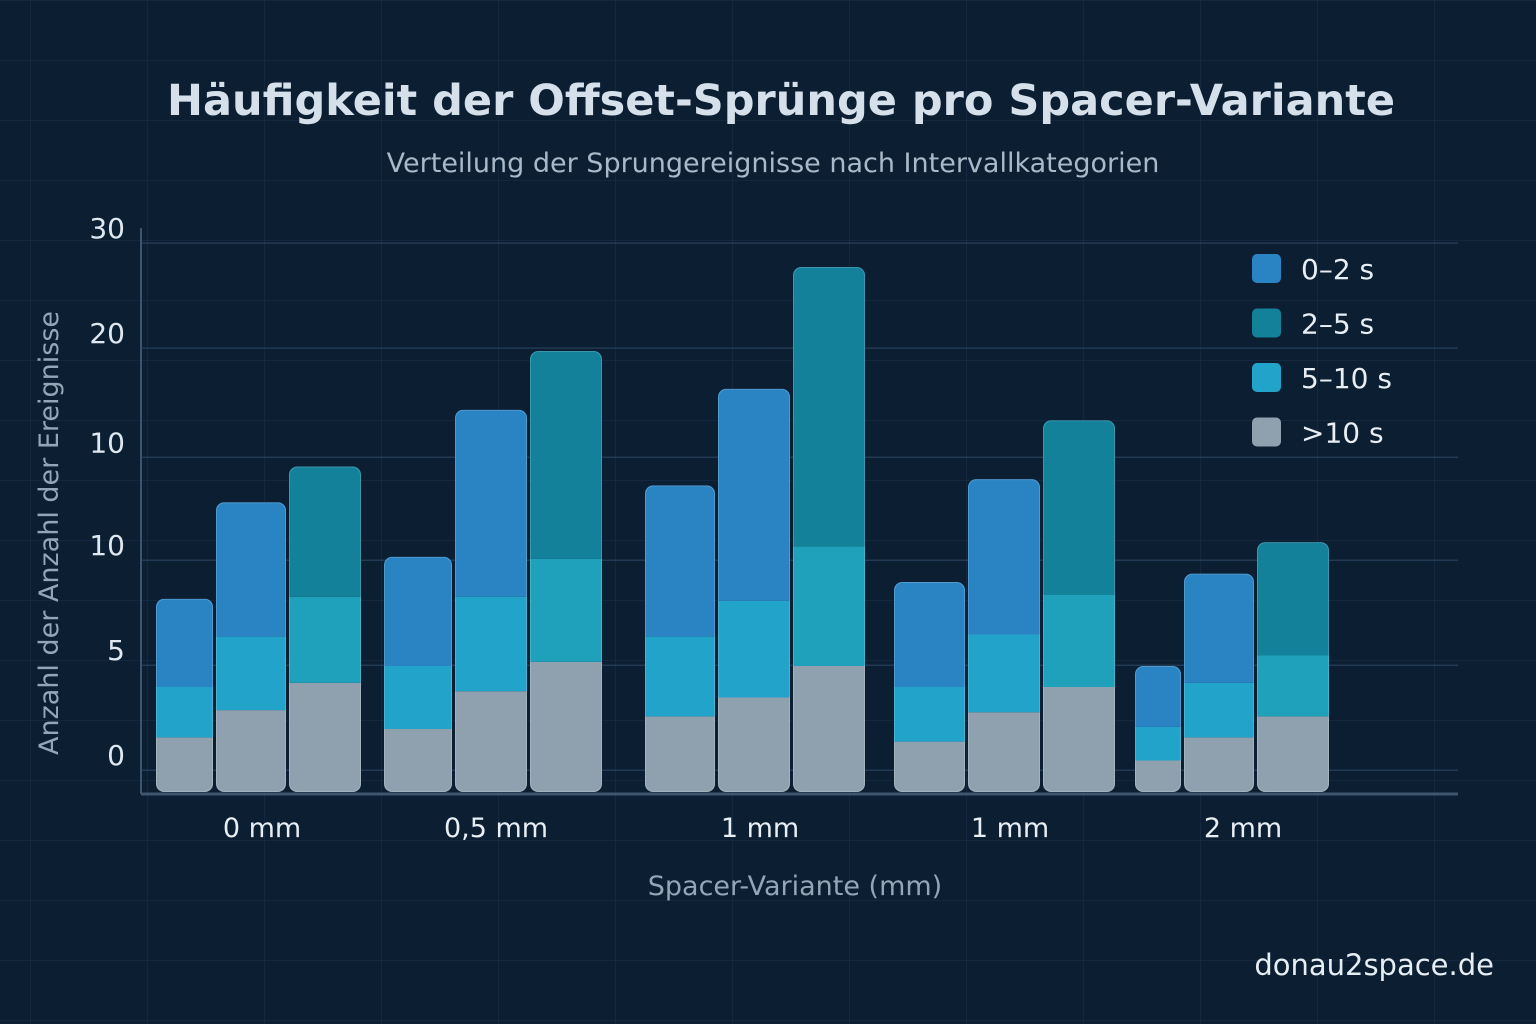 This screenshot has height=1024, width=1536. Describe the element at coordinates (1346, 378) in the screenshot. I see `legend-label: 5–10 s` at that location.